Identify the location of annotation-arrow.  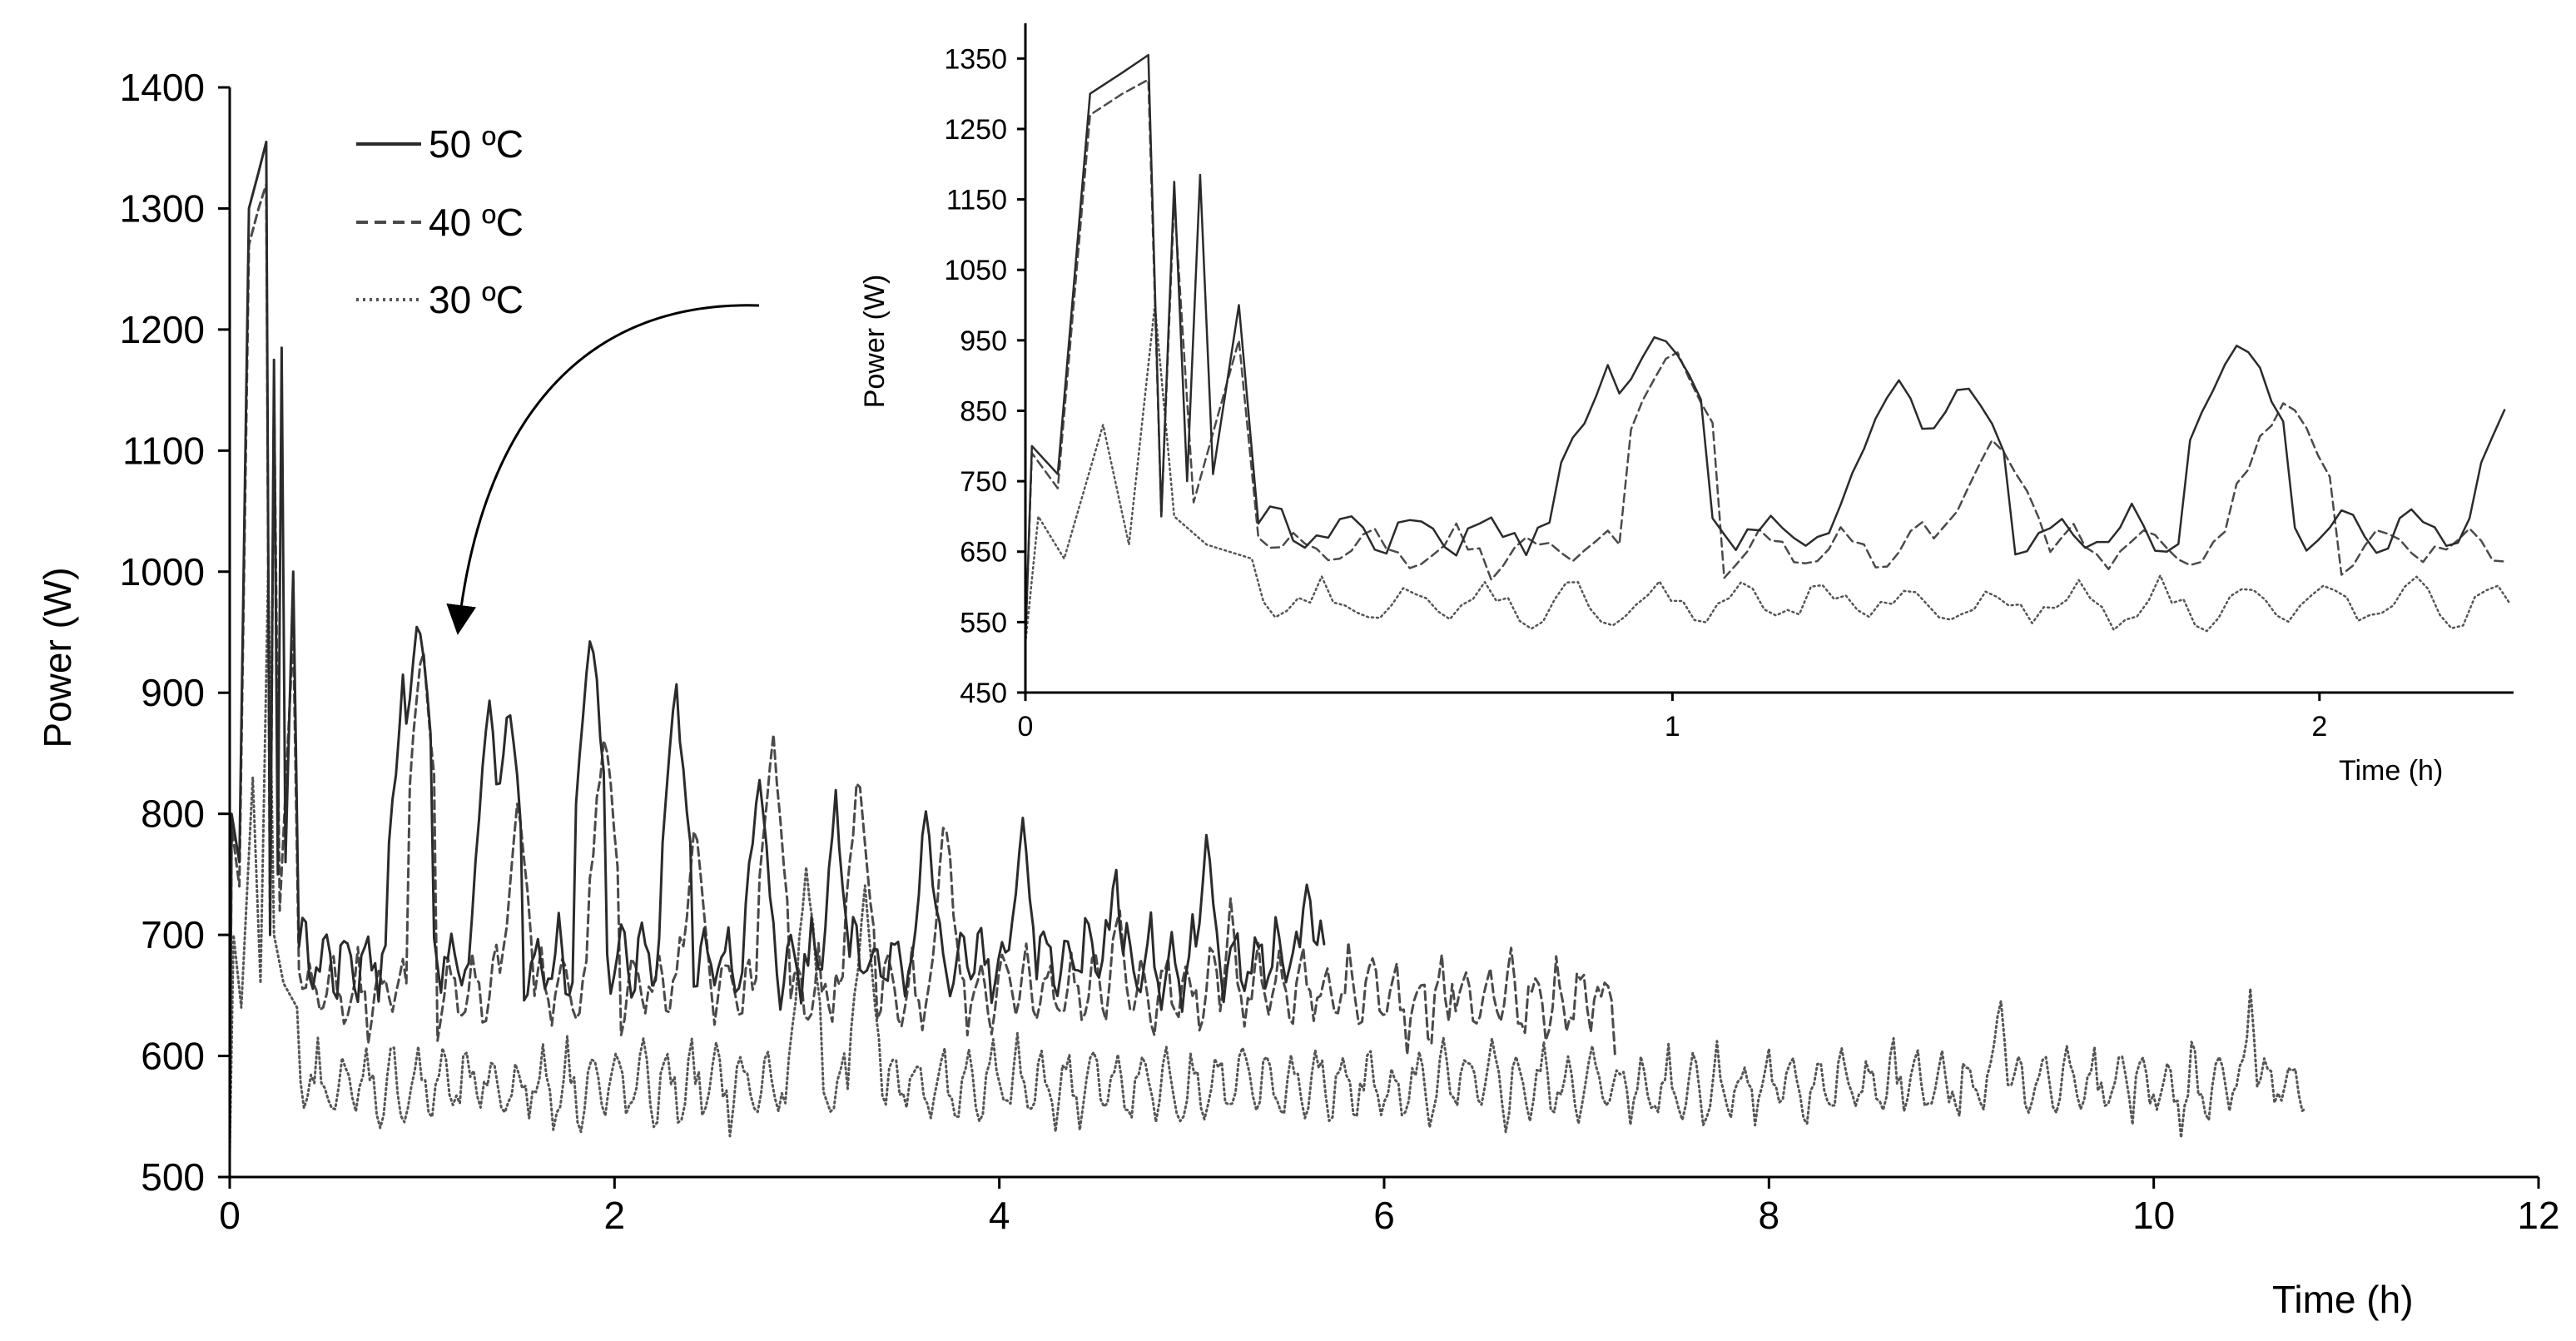
(603, 469).